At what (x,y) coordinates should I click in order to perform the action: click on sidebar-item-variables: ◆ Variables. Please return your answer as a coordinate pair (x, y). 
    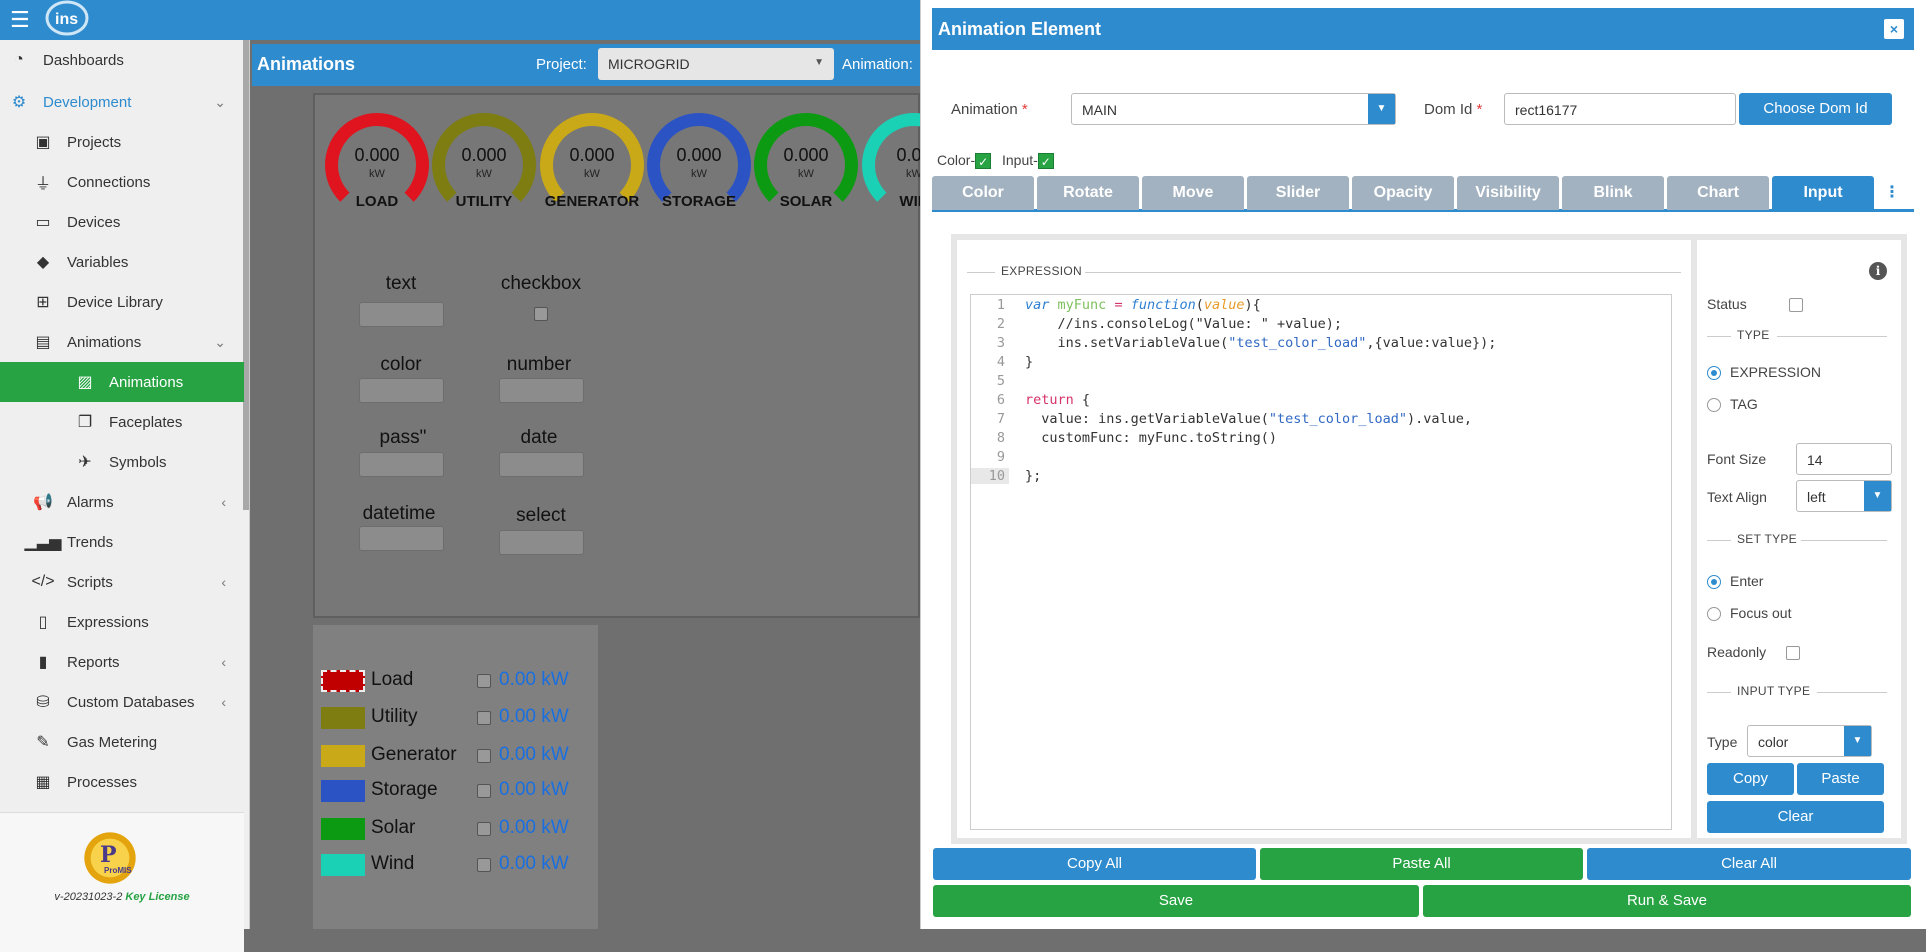
    Looking at the image, I should click on (122, 262).